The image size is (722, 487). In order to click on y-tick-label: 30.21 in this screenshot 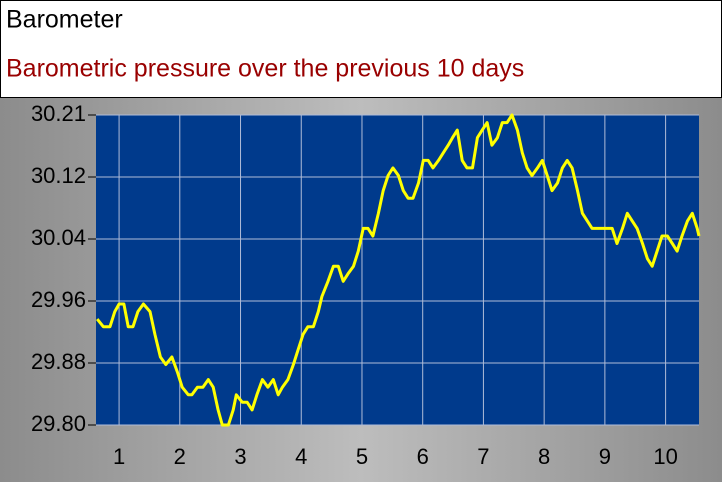, I will do `click(58, 113)`.